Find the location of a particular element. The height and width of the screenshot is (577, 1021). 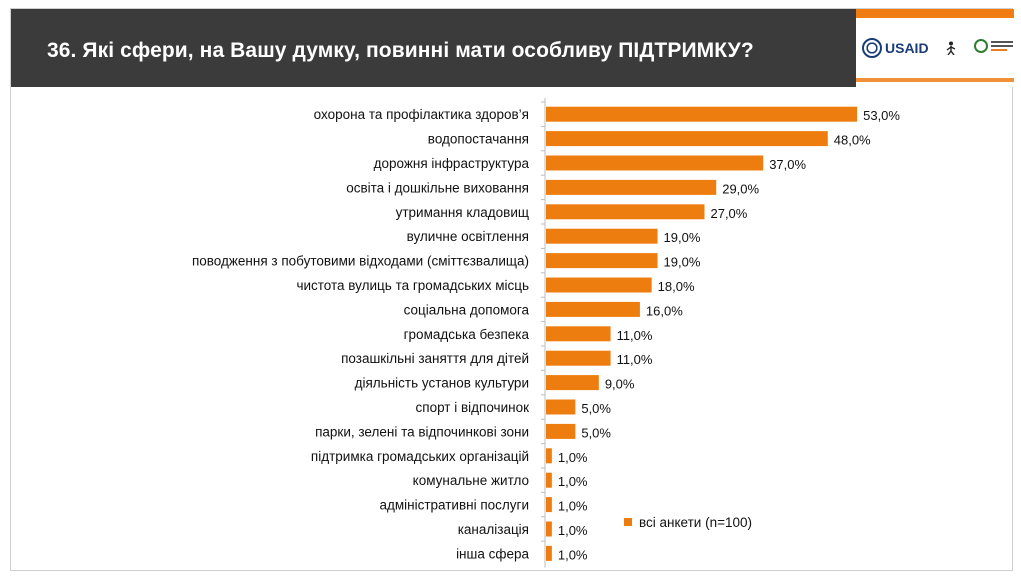

category-label: чистота вулиць та громадських місць is located at coordinates (412, 285).